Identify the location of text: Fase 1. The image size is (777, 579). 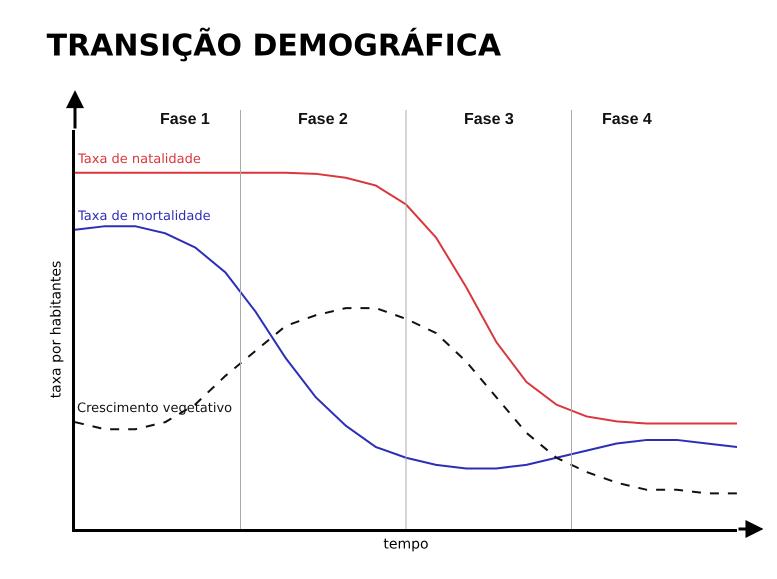
(185, 119).